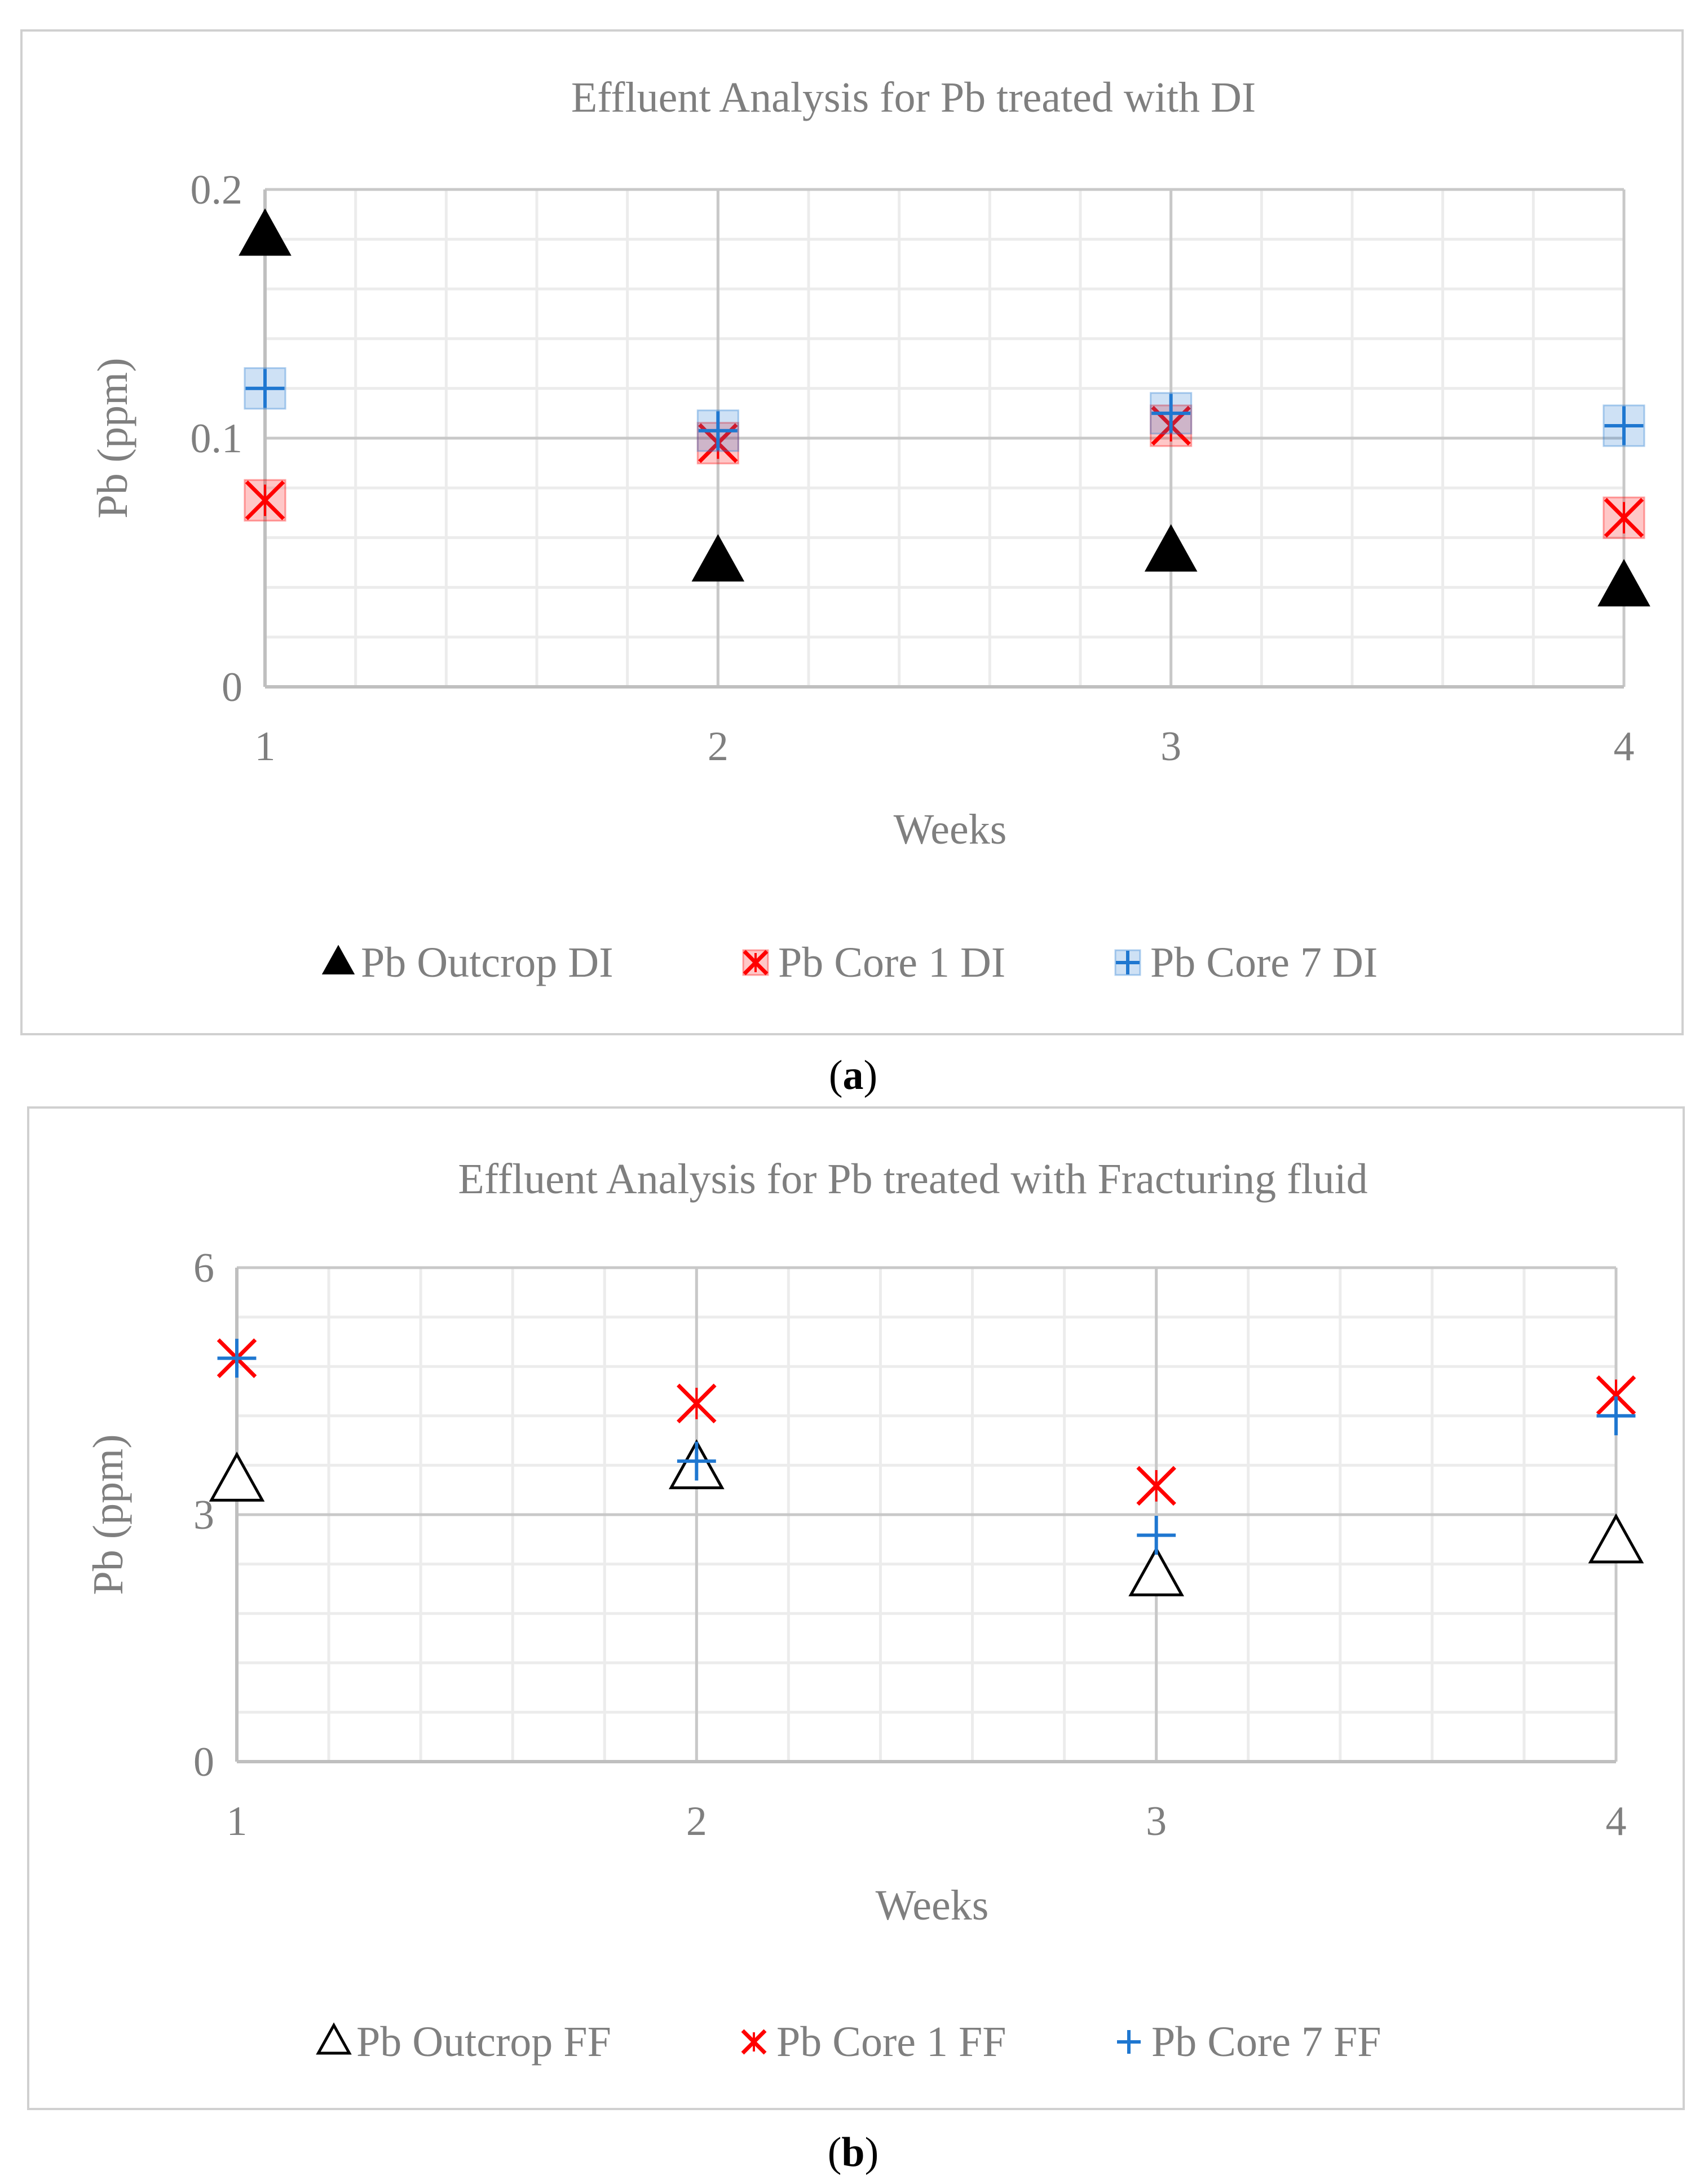 The image size is (1704, 2184). I want to click on legend: Pb Outcrop FF Pb Core 1 FF Pb Core 7 FF, so click(848, 2042).